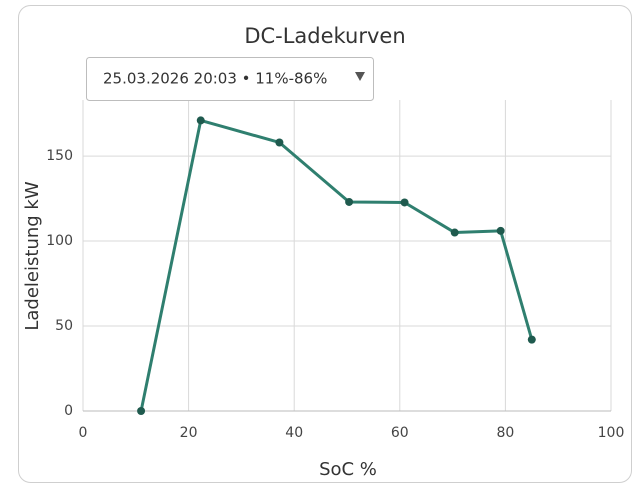  Describe the element at coordinates (59, 241) in the screenshot. I see `y-tick-label: 100` at that location.